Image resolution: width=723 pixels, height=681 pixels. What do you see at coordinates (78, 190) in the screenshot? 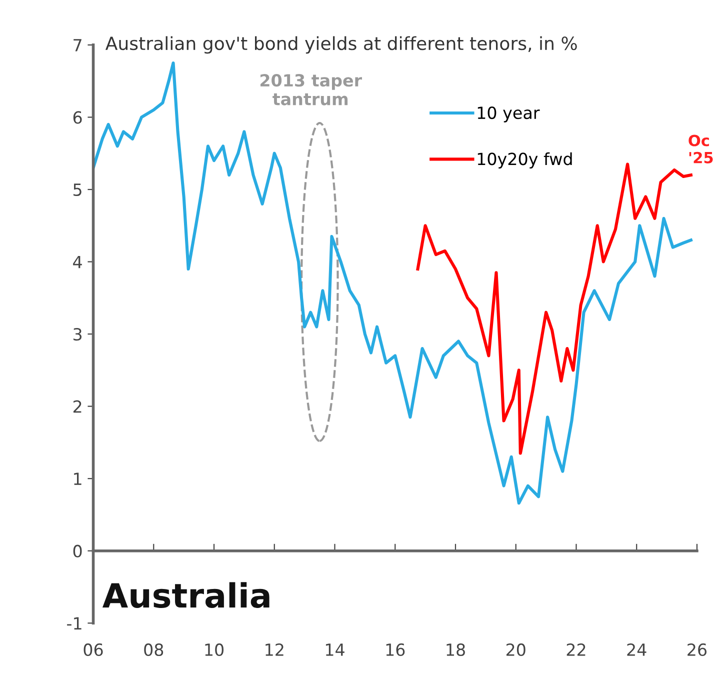
I see `y-tick-label: 5` at bounding box center [78, 190].